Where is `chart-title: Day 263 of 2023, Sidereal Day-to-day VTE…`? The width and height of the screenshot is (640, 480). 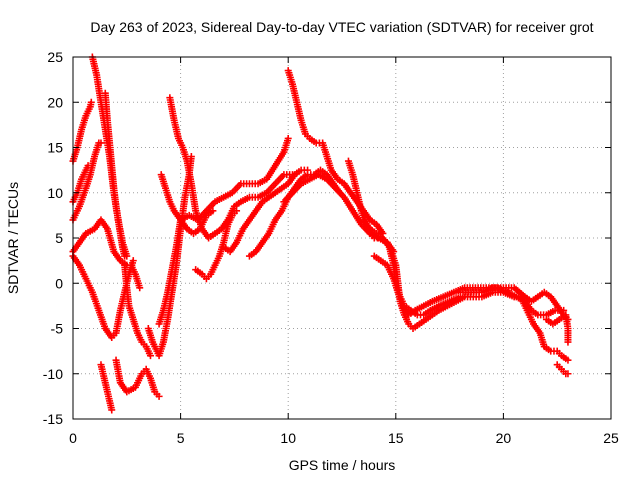 chart-title: Day 263 of 2023, Sidereal Day-to-day VTE… is located at coordinates (341, 27).